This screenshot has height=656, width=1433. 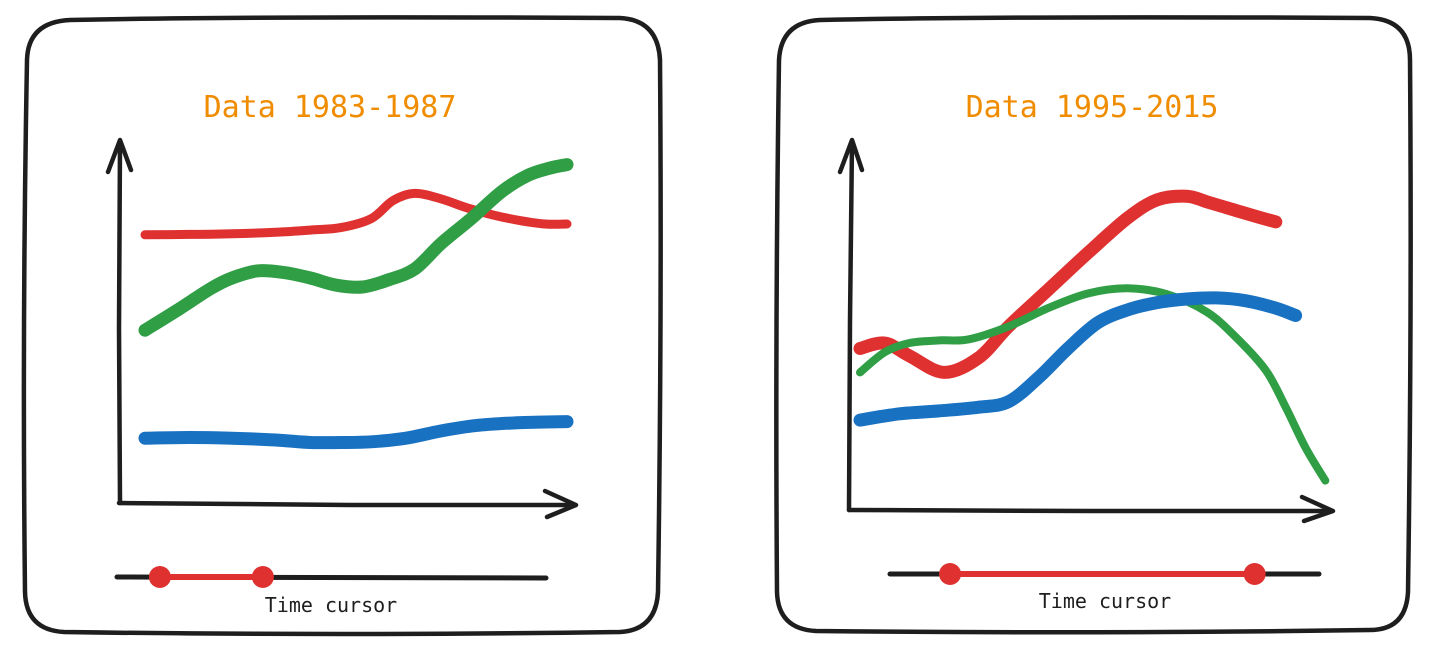 I want to click on series-layer, so click(x=356, y=304).